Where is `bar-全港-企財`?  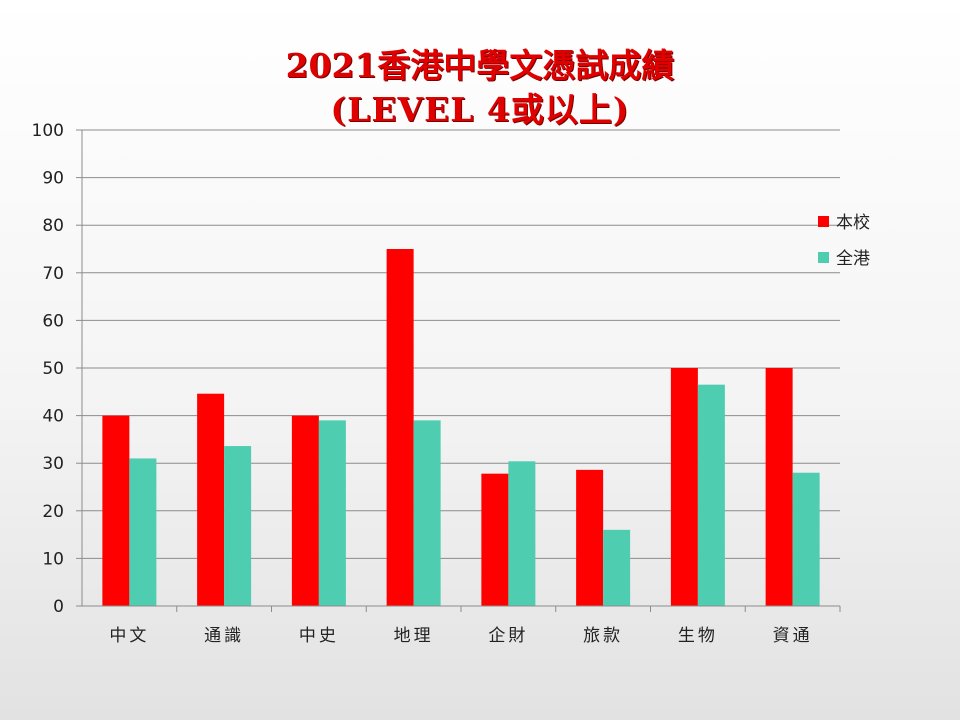 bar-全港-企財 is located at coordinates (522, 533).